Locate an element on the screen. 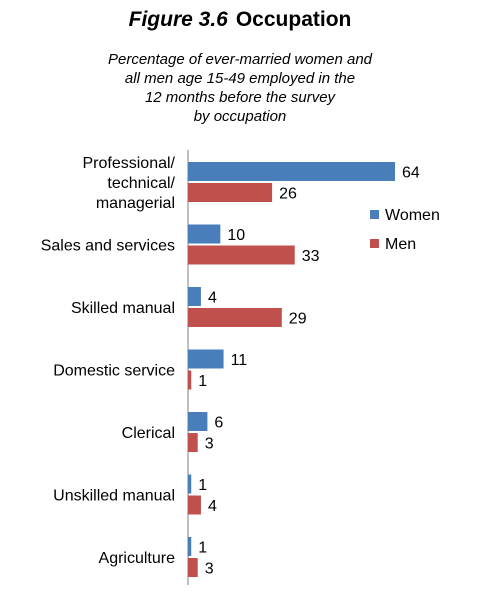  legend-label: Men is located at coordinates (400, 244).